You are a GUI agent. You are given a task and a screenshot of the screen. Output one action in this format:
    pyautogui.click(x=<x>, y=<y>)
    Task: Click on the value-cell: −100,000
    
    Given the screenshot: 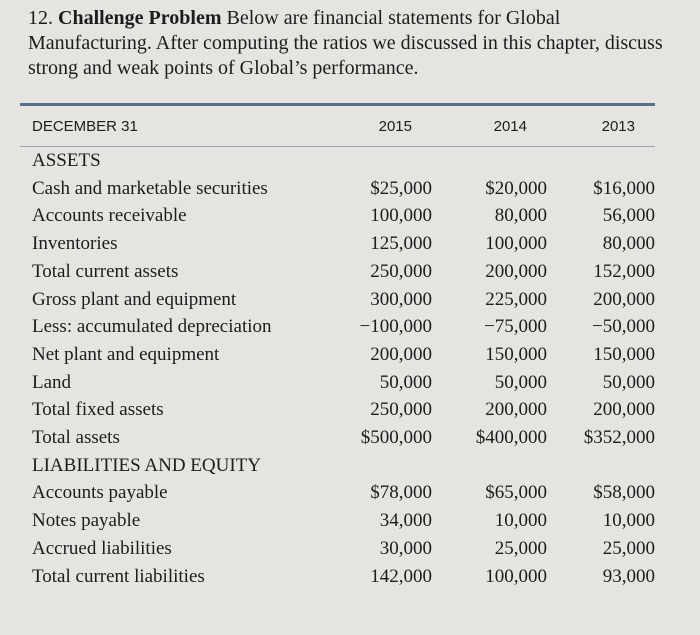 What is the action you would take?
    pyautogui.click(x=395, y=327)
    